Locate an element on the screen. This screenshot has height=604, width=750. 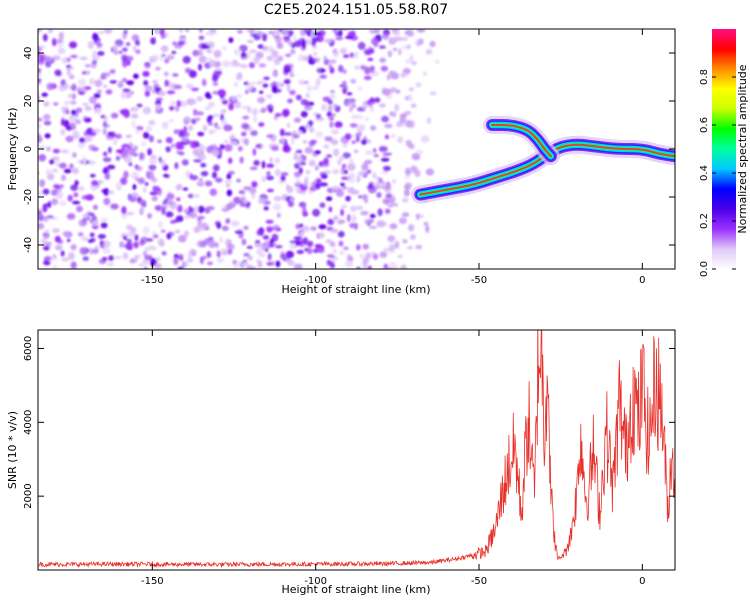
spectrogram-x-axis-label: Height of straight line (km) is located at coordinates (355, 289).